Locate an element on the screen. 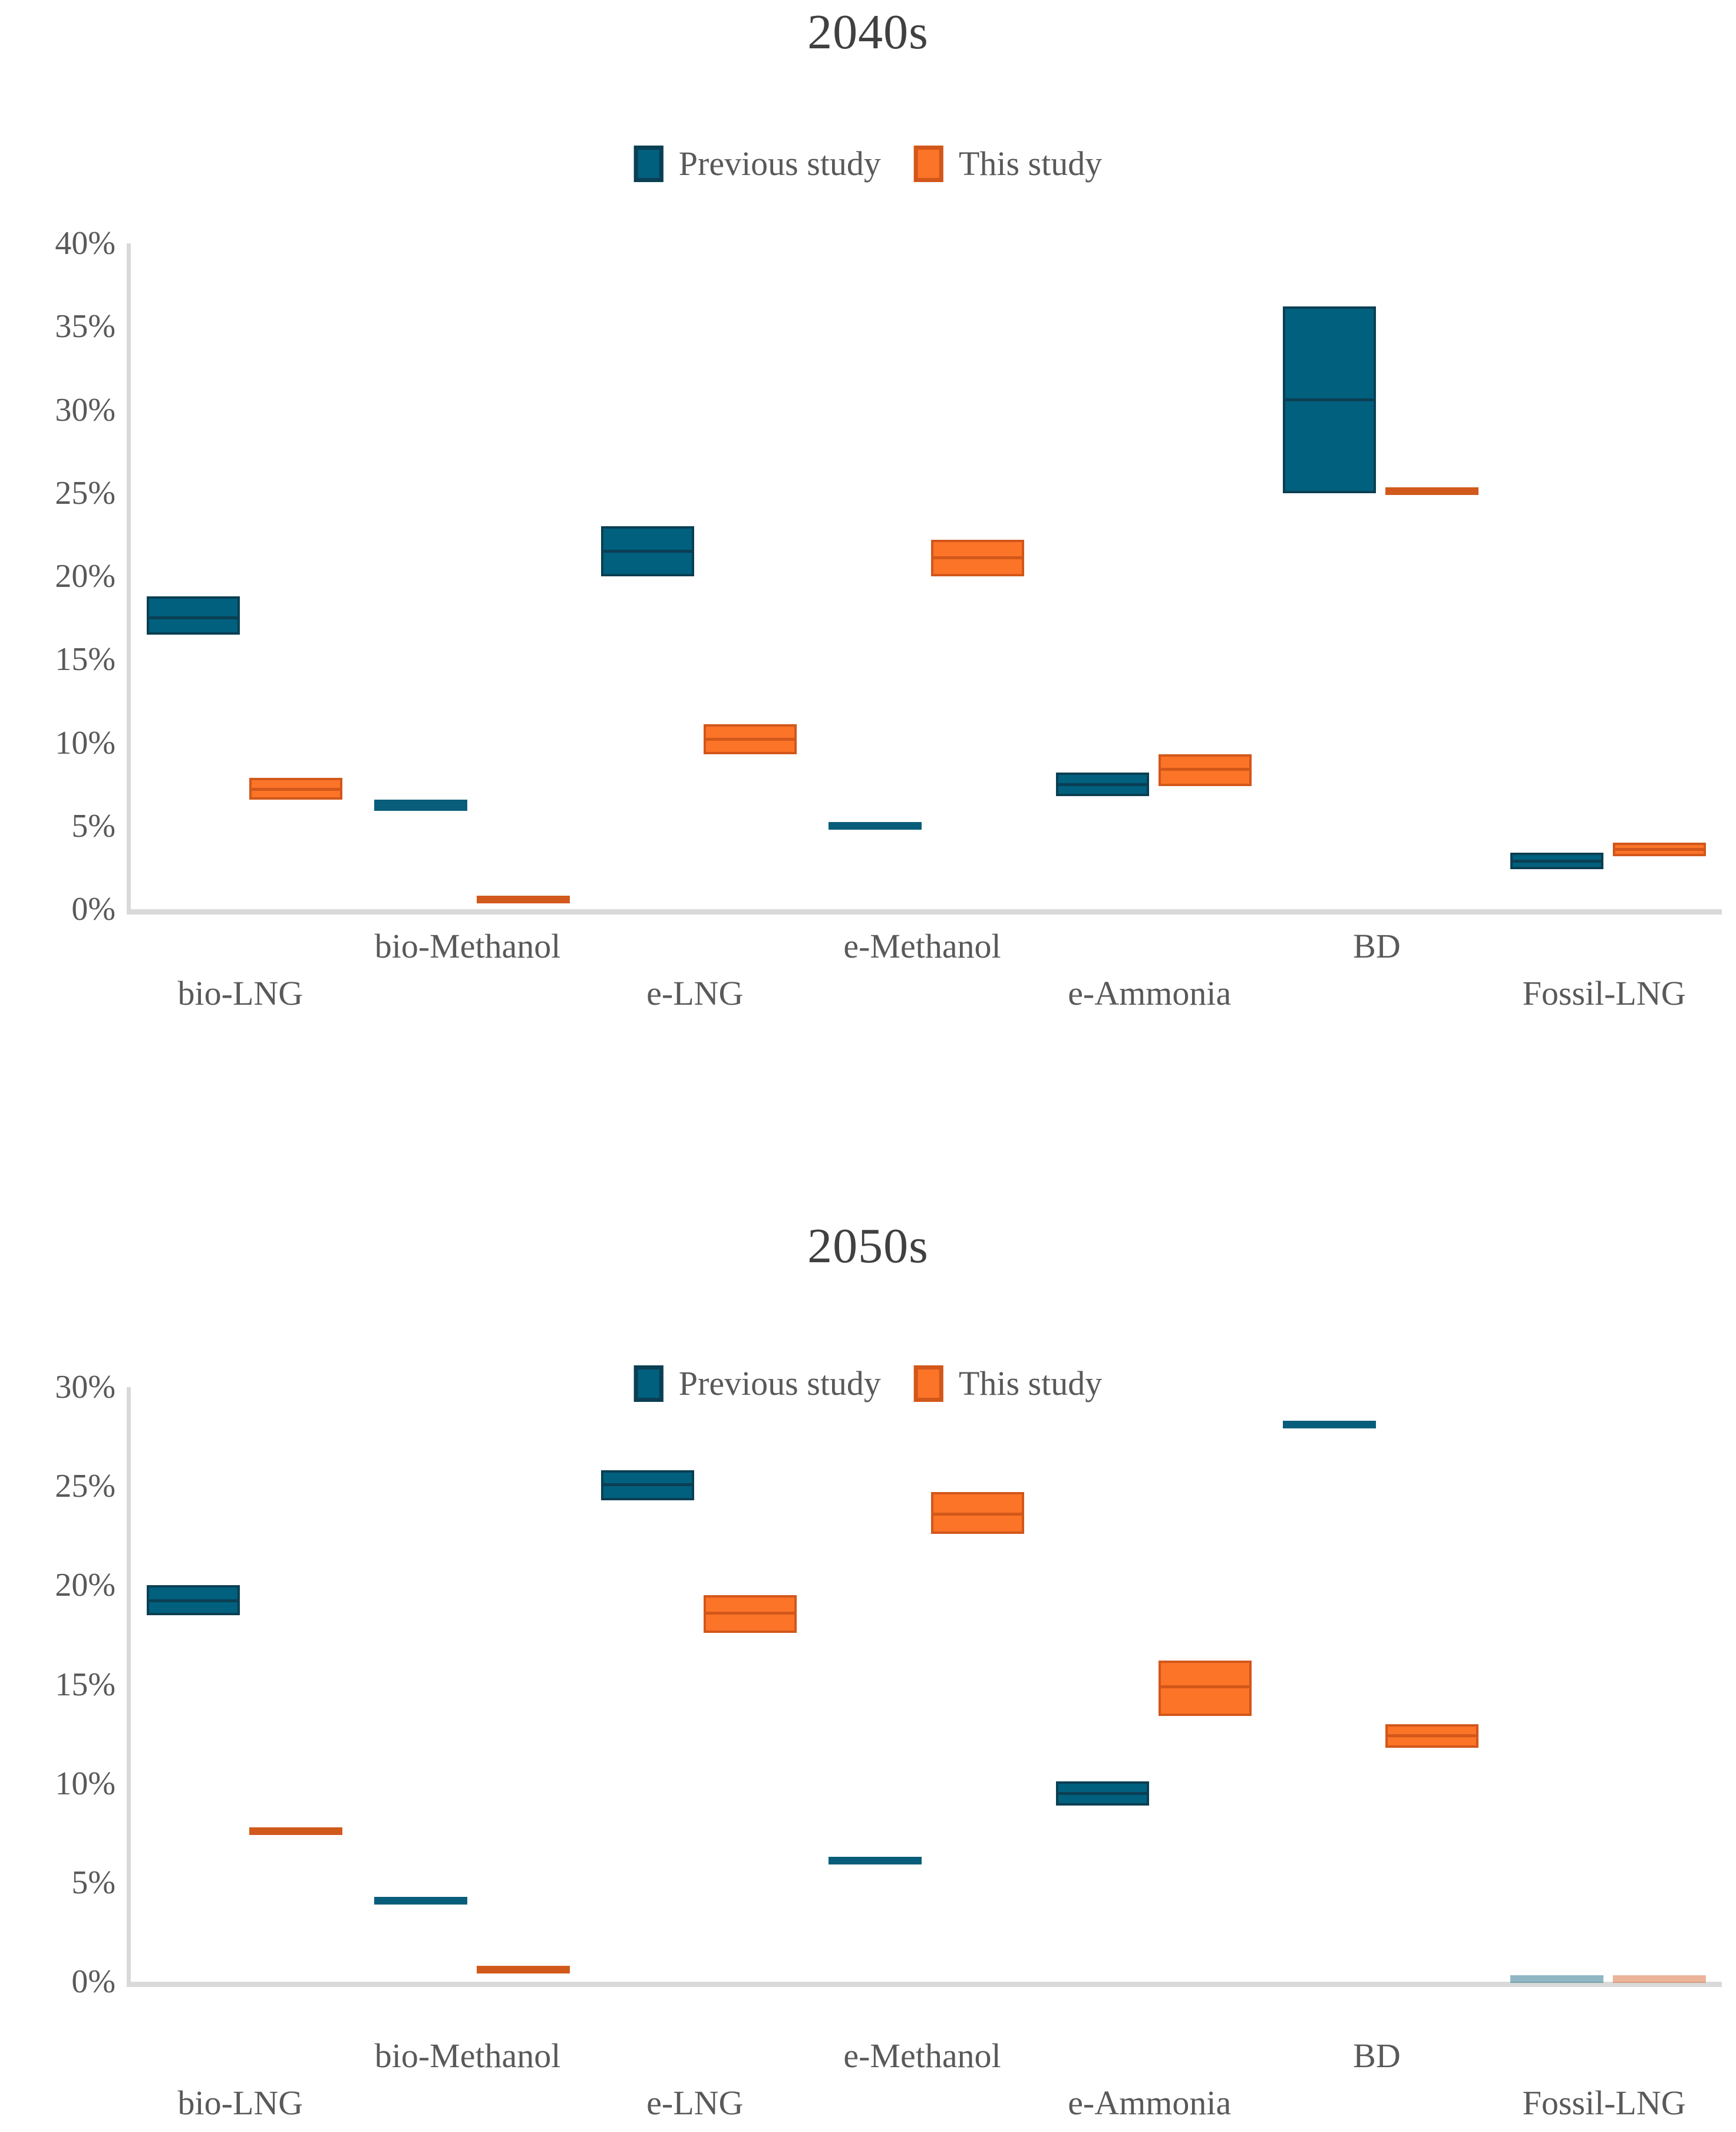 The height and width of the screenshot is (2132, 1736). legend-2050s: Previous study This study is located at coordinates (868, 1383).